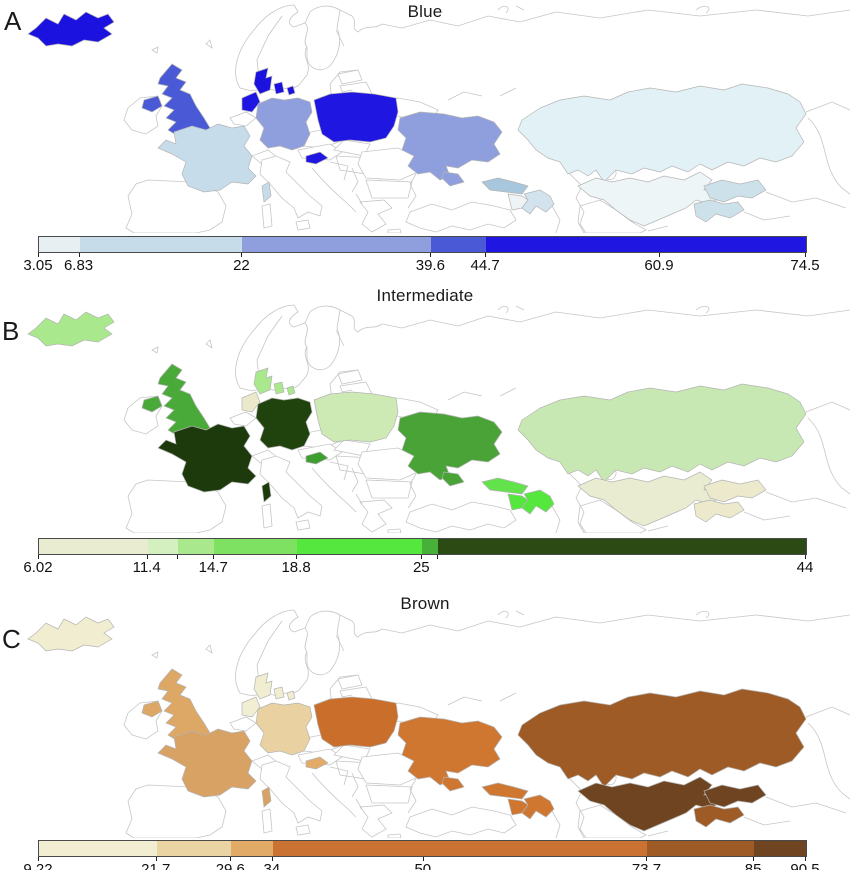  I want to click on border-line-kaliningrad, so click(347, 391).